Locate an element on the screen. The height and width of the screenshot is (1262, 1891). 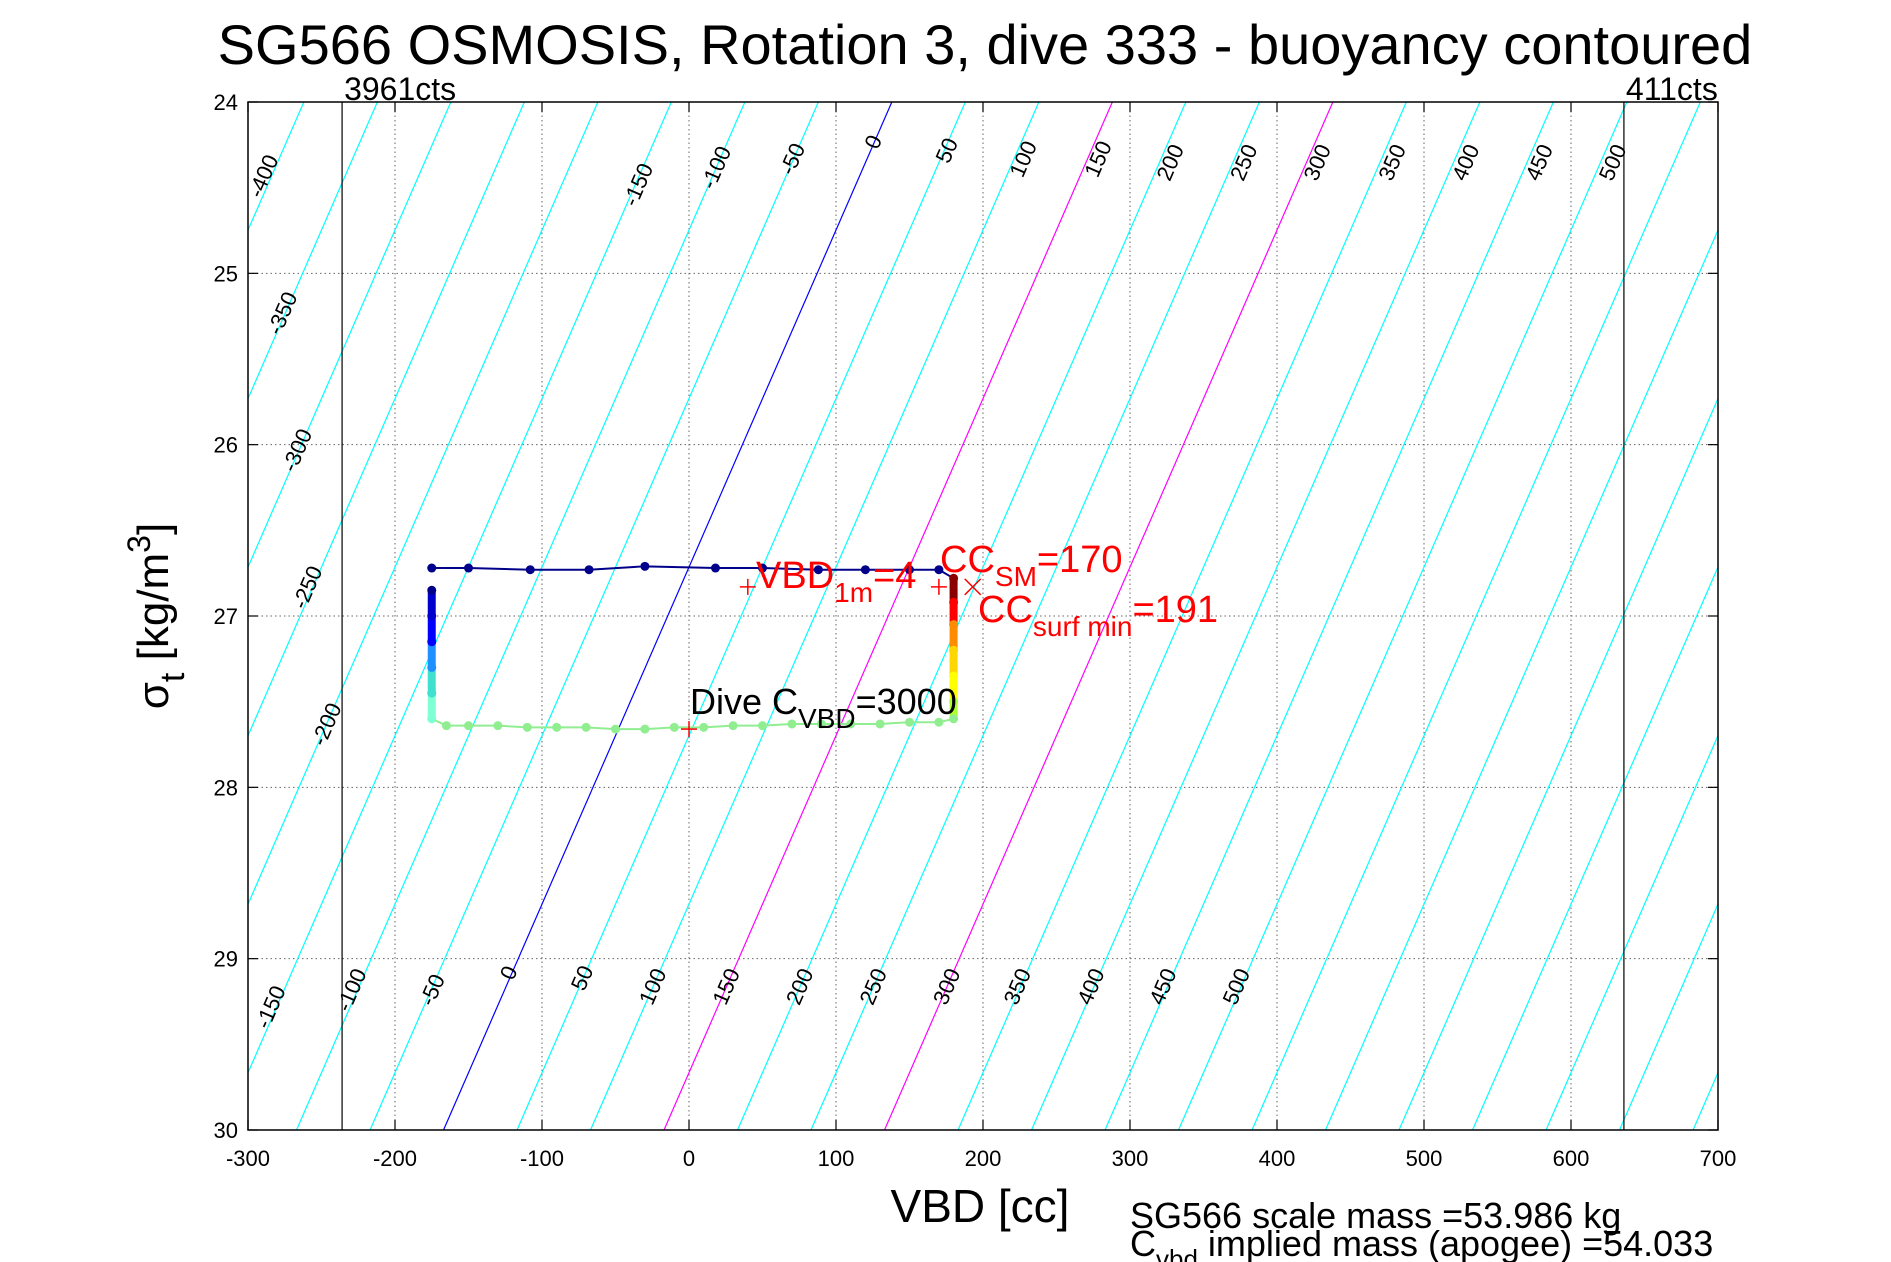
y-axis-label-main: σ is located at coordinates (153, 695).